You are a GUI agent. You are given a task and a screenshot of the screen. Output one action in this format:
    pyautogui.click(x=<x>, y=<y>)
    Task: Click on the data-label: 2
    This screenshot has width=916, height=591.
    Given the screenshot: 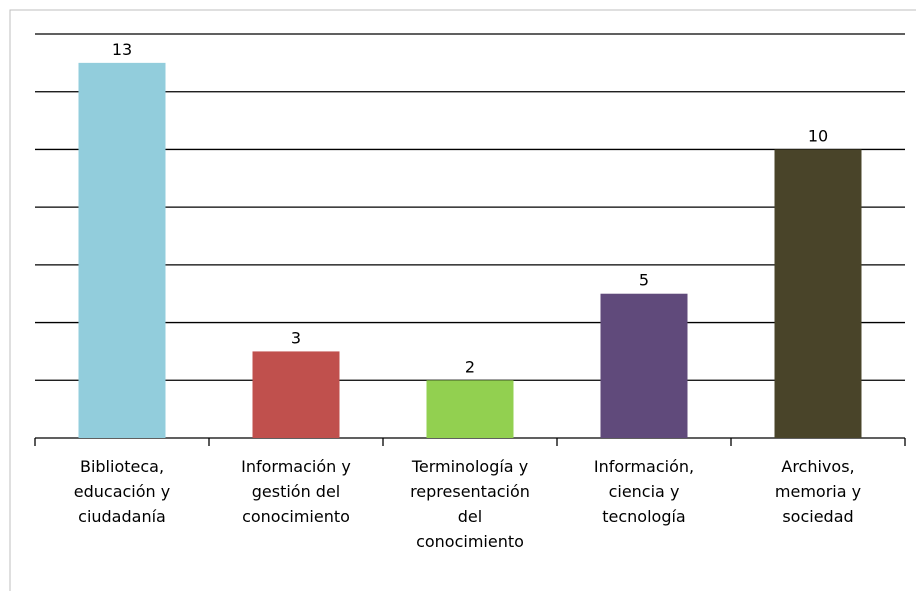 What is the action you would take?
    pyautogui.click(x=470, y=366)
    